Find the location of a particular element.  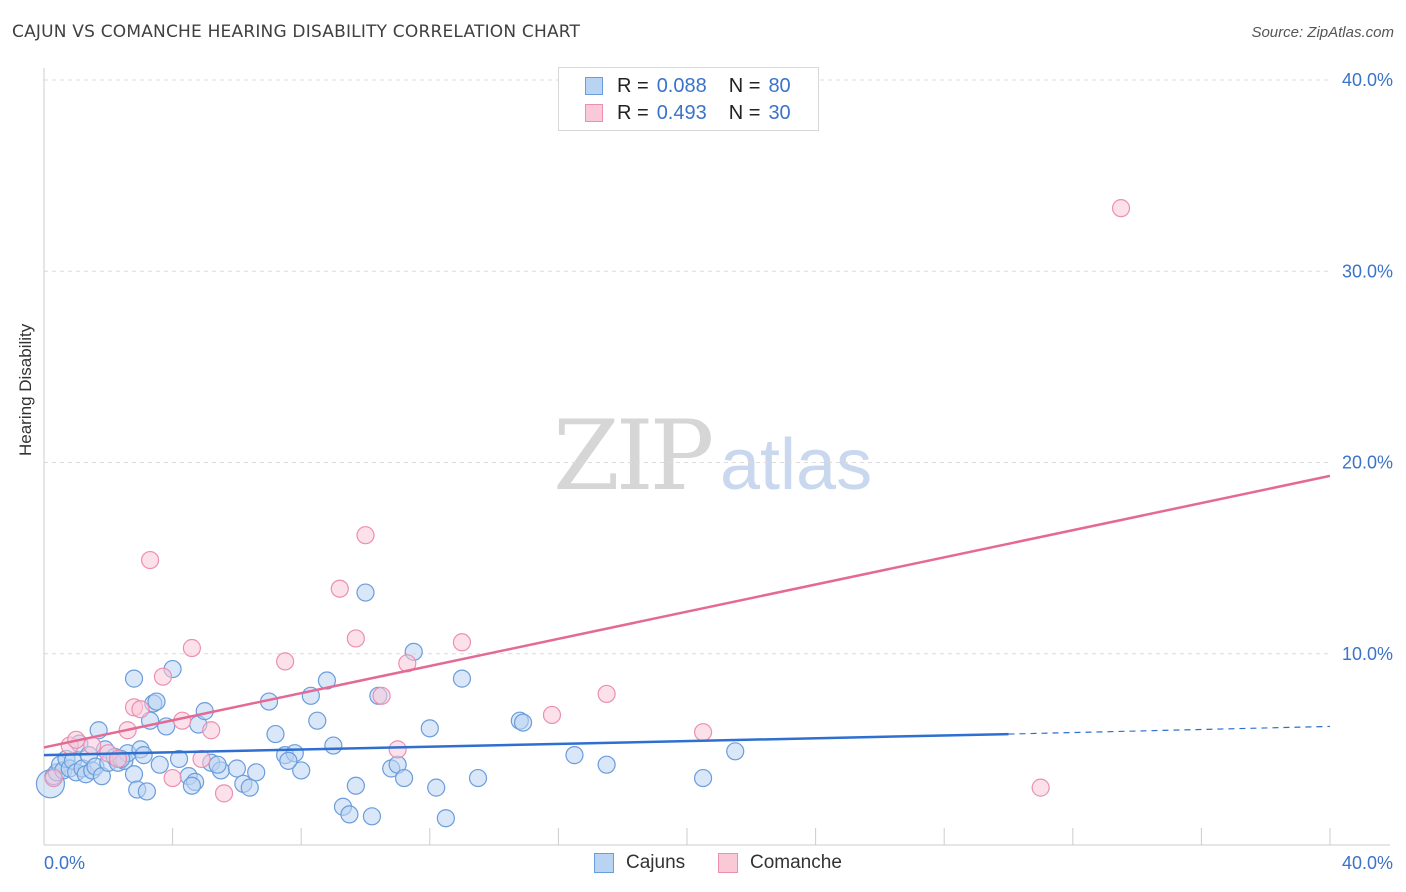

legend-item-comanche: Comanche is located at coordinates (780, 863).